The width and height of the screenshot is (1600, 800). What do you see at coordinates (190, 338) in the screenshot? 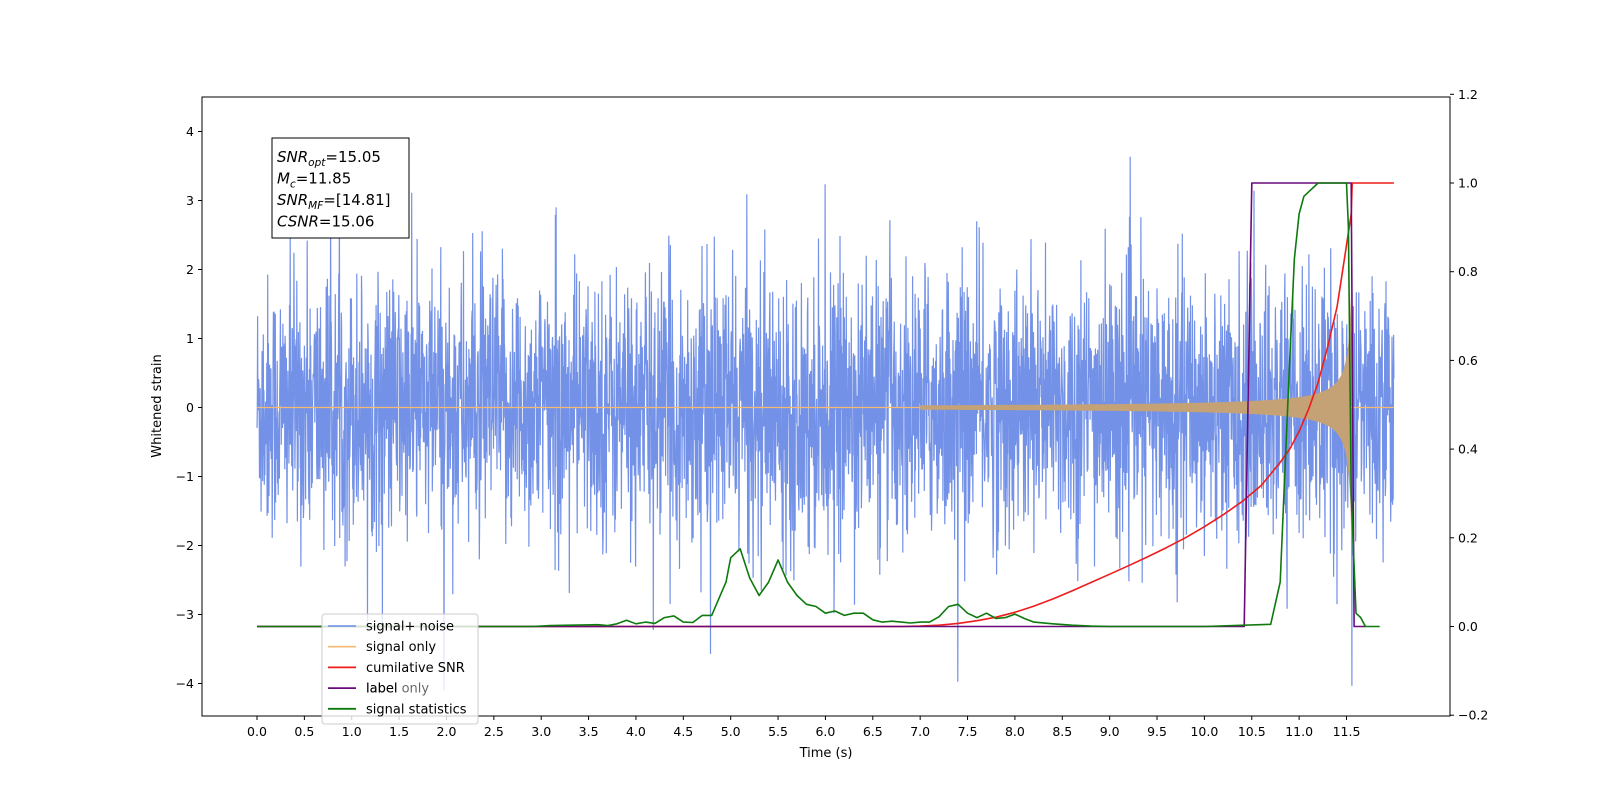
I see `y-tick-label: 1` at bounding box center [190, 338].